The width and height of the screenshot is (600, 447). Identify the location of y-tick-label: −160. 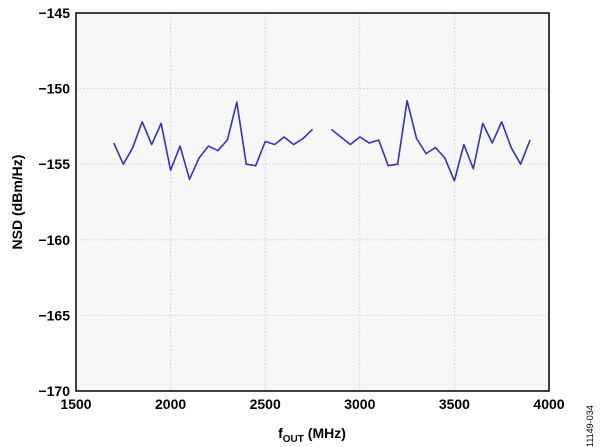
(54, 240).